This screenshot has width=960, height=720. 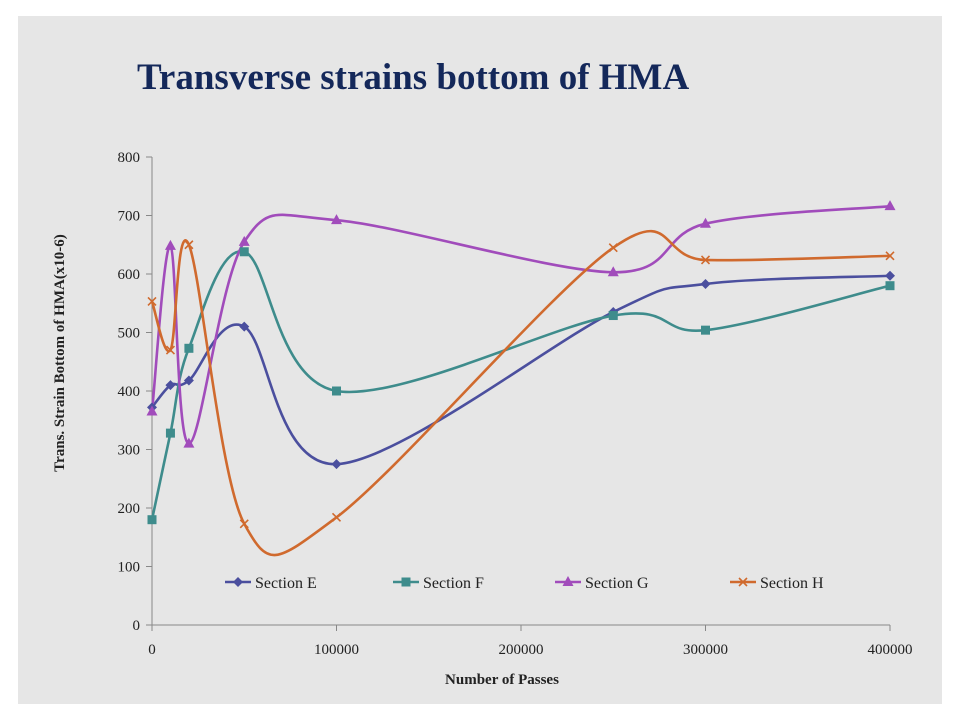 I want to click on y-tick-label: 500, so click(x=129, y=334).